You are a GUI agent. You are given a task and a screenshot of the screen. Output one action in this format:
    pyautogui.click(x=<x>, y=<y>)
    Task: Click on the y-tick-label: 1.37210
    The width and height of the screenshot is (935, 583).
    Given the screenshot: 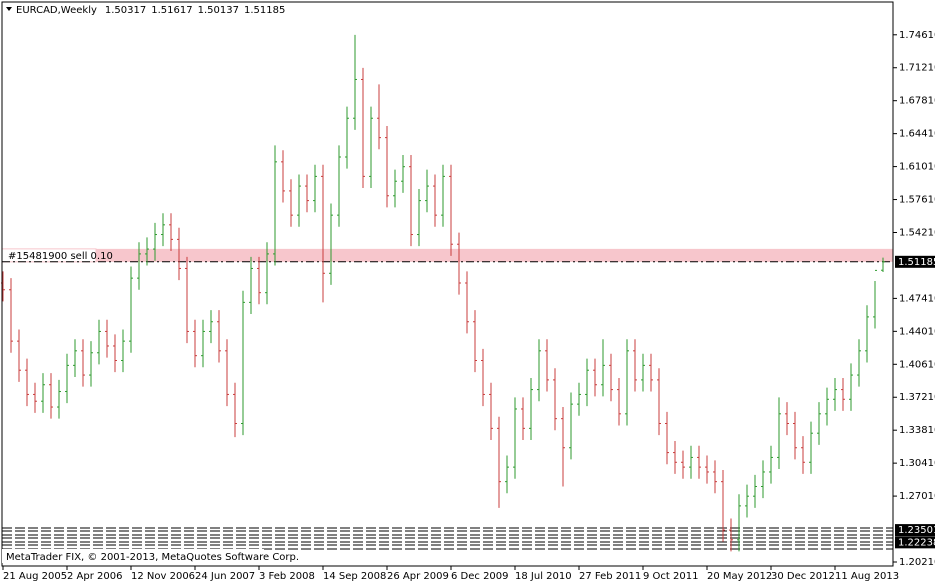 What is the action you would take?
    pyautogui.click(x=917, y=397)
    